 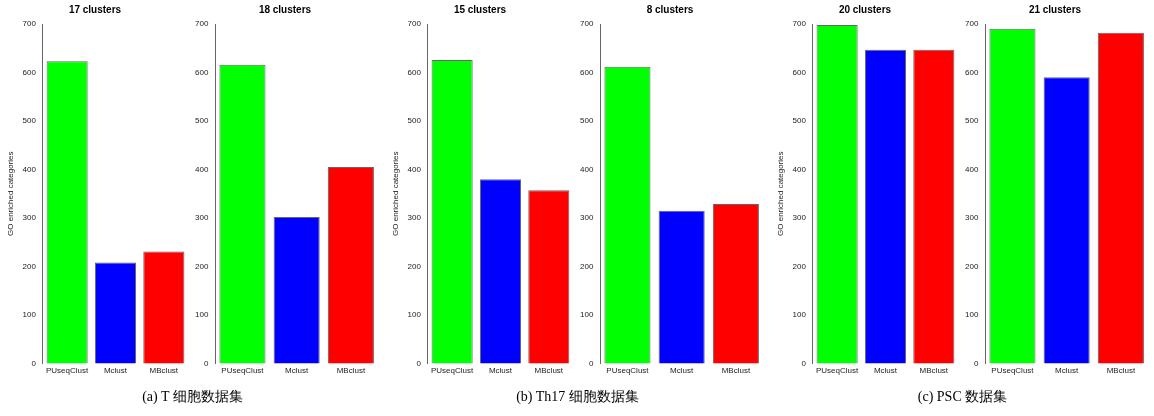 I want to click on chart-title: 21 clusters, so click(x=1055, y=9).